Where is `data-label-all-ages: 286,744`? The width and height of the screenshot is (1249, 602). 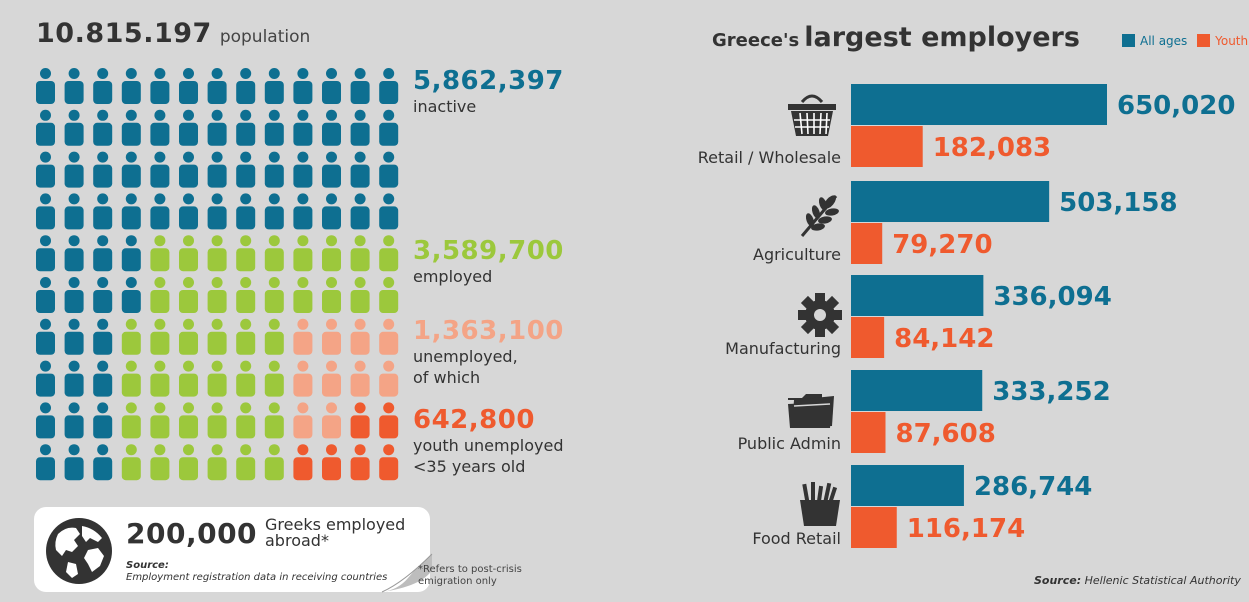 data-label-all-ages: 286,744 is located at coordinates (1033, 487).